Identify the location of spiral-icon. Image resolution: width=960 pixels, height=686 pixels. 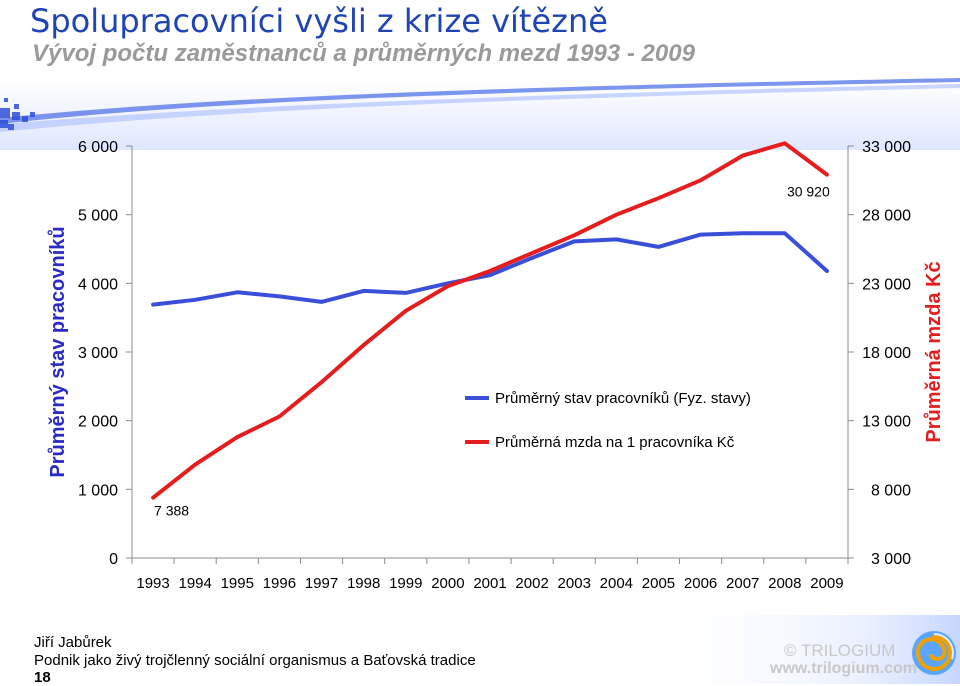
(934, 653).